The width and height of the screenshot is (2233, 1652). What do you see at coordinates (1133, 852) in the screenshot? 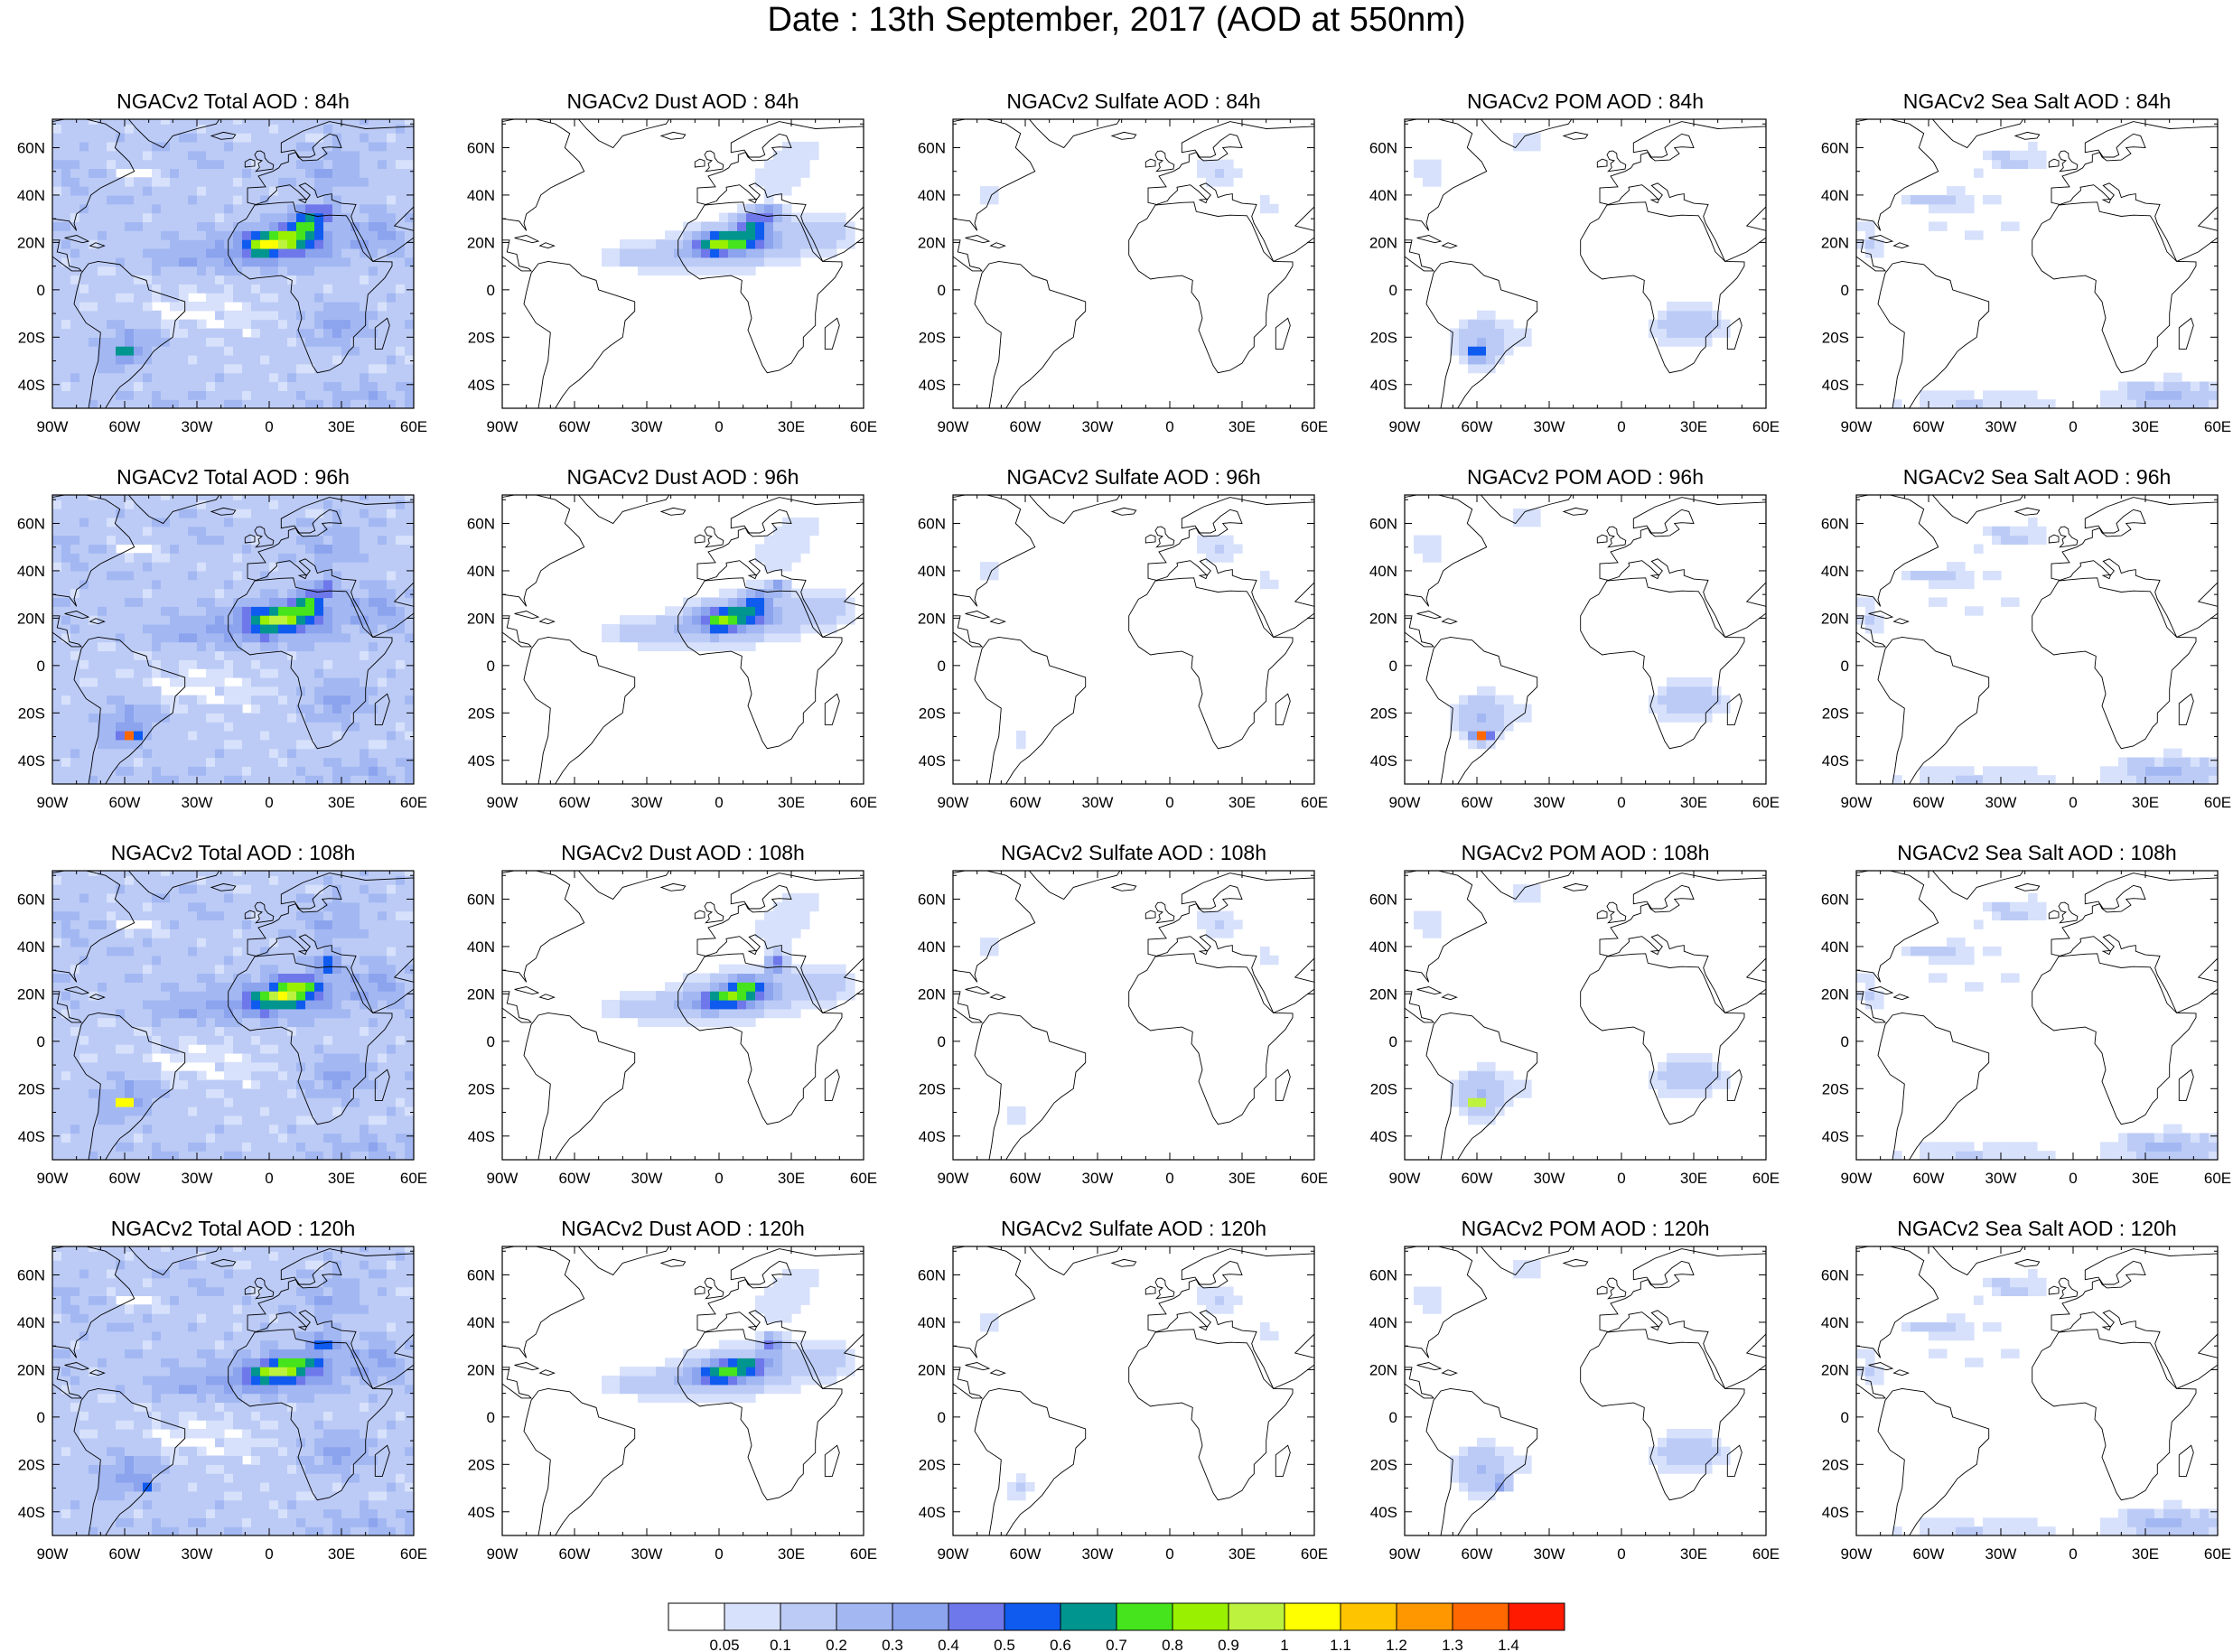
I see `panel-title: NGACv2 Sulfate AOD : 108h` at bounding box center [1133, 852].